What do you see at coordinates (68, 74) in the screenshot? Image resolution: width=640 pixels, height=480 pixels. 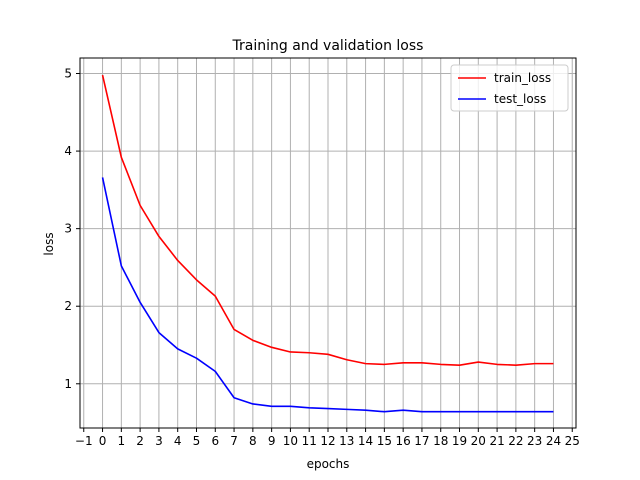 I see `y-tick-label: 5` at bounding box center [68, 74].